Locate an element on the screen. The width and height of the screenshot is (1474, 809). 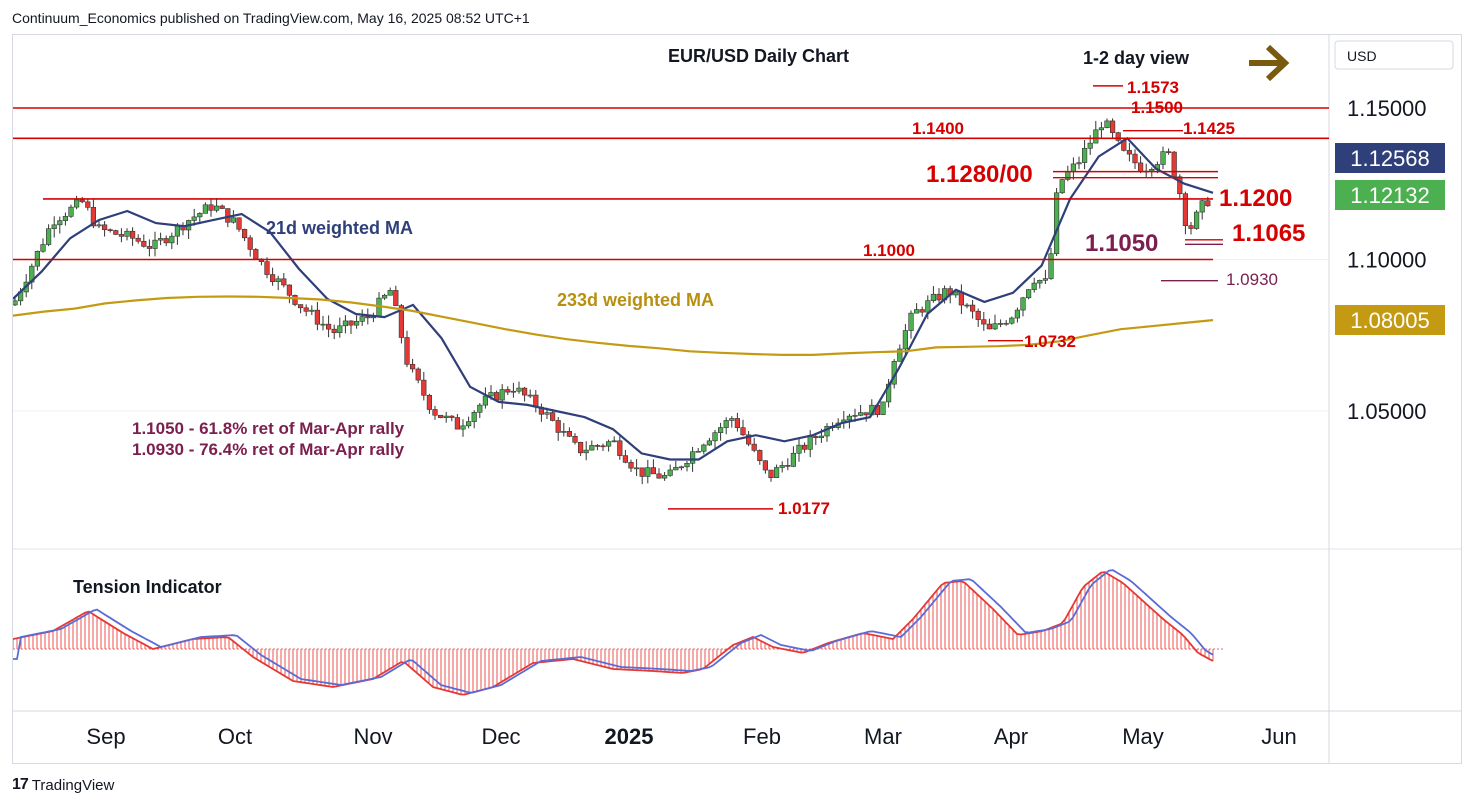
x-tick-label: Nov is located at coordinates (372, 736).